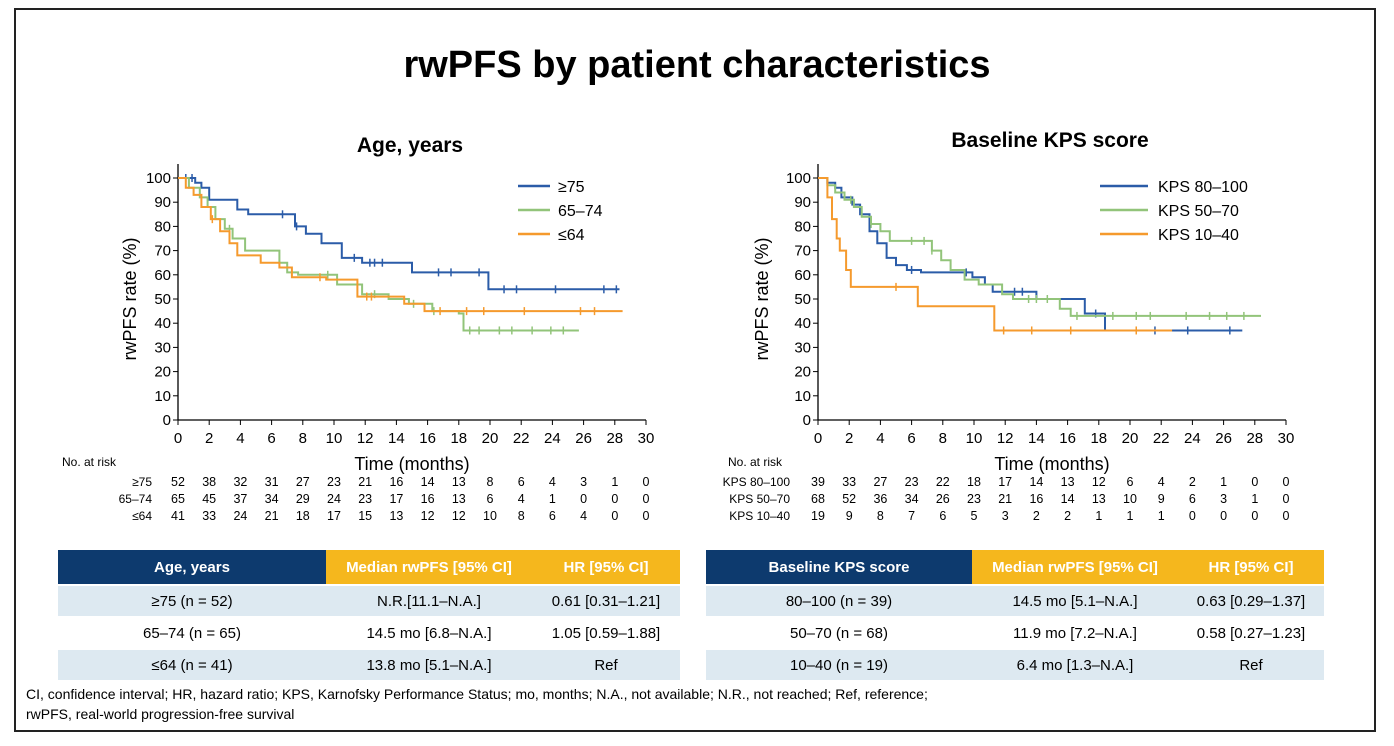 This screenshot has width=1394, height=746. Describe the element at coordinates (818, 482) in the screenshot. I see `risk-value: 39` at that location.